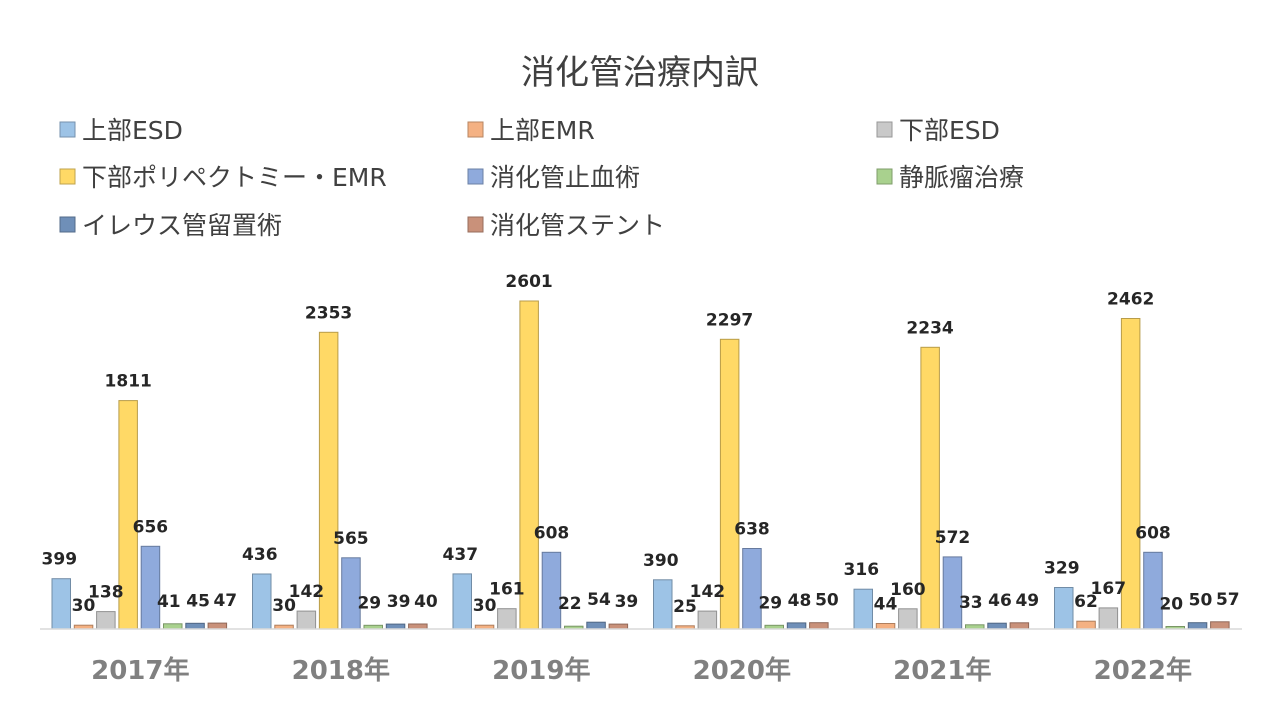 The height and width of the screenshot is (720, 1280). What do you see at coordinates (565, 177) in the screenshot?
I see `legend-label: 消化管止血術` at bounding box center [565, 177].